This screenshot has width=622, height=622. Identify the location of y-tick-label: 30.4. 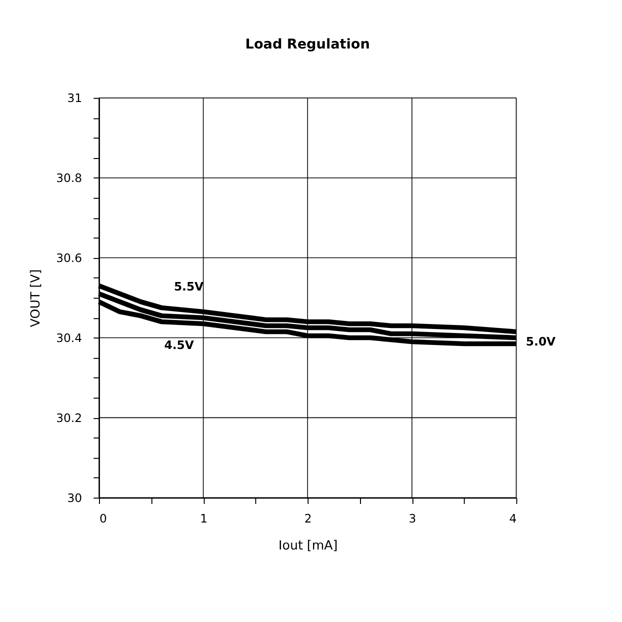
(69, 338).